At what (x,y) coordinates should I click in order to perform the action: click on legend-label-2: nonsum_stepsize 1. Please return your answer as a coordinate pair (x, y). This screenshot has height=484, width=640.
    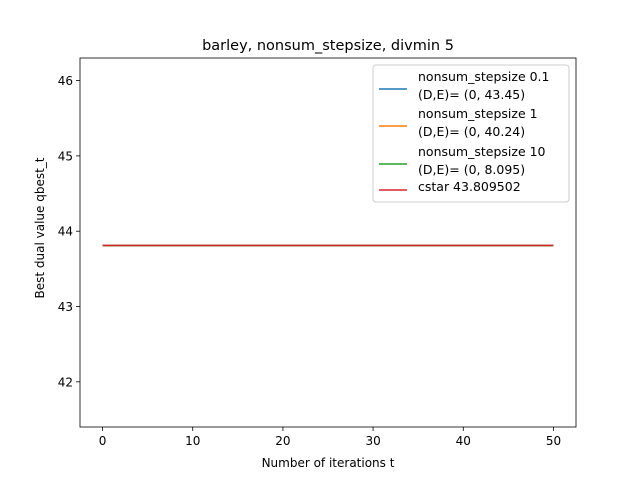
    Looking at the image, I should click on (478, 113).